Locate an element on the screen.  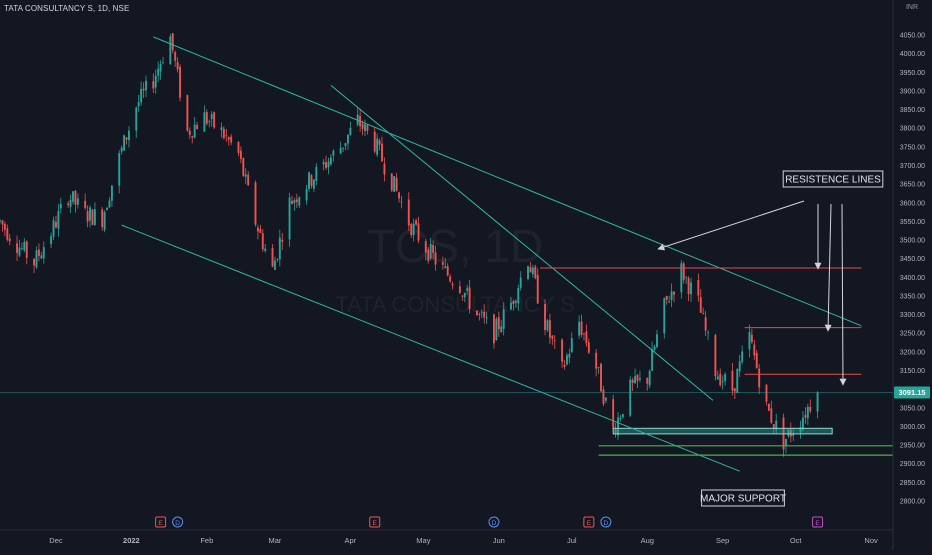
event-marker-letter: E is located at coordinates (160, 523).